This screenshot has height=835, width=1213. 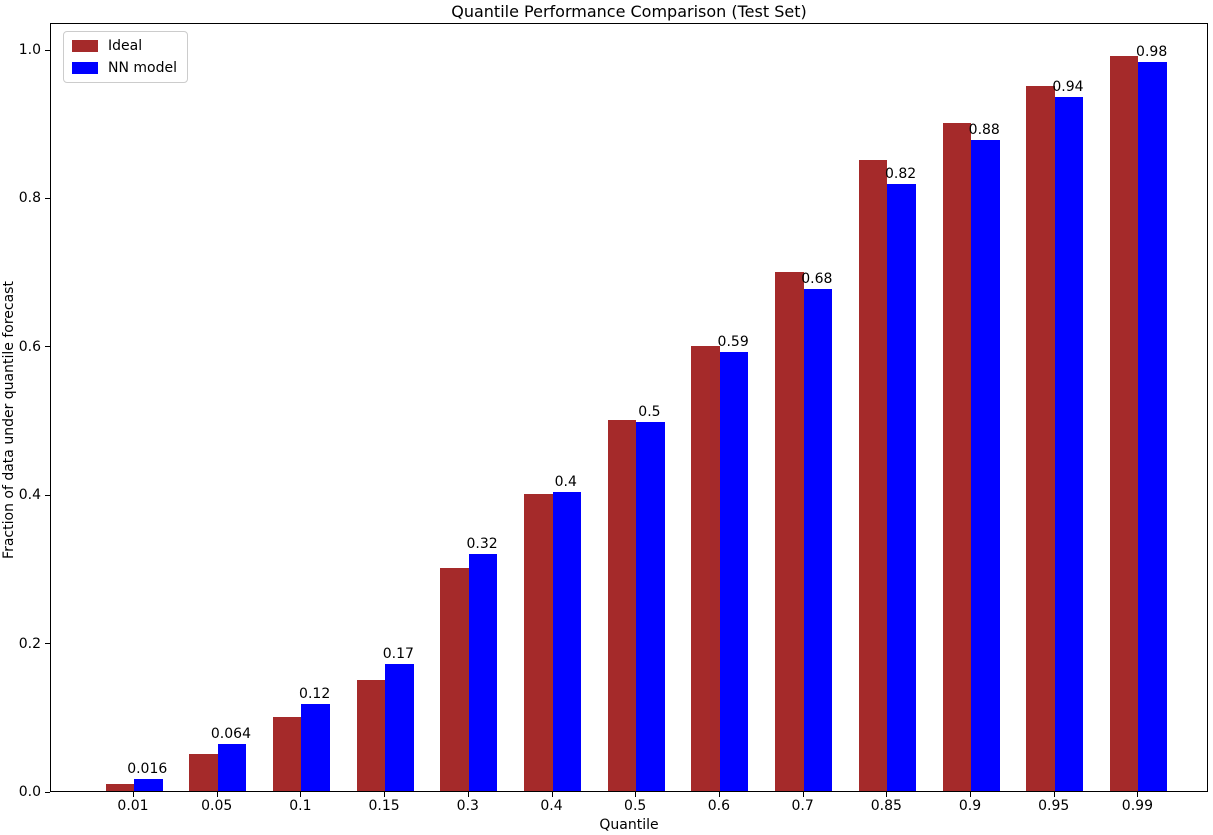 What do you see at coordinates (622, 605) in the screenshot?
I see `bar-ideal-0.5` at bounding box center [622, 605].